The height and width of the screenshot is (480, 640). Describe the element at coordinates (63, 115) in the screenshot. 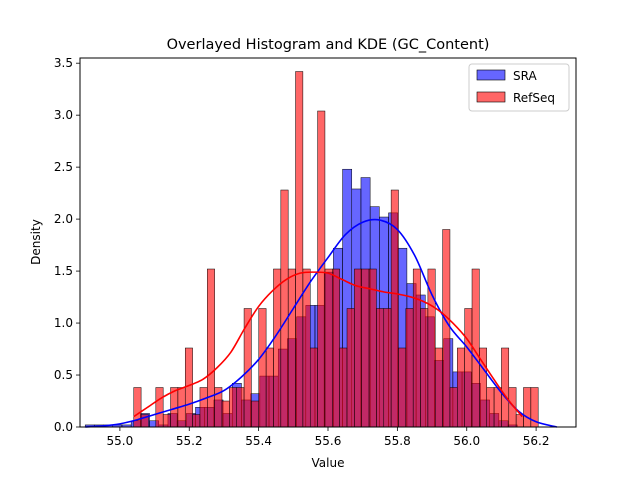

I see `y-tick-label: 3.0` at that location.